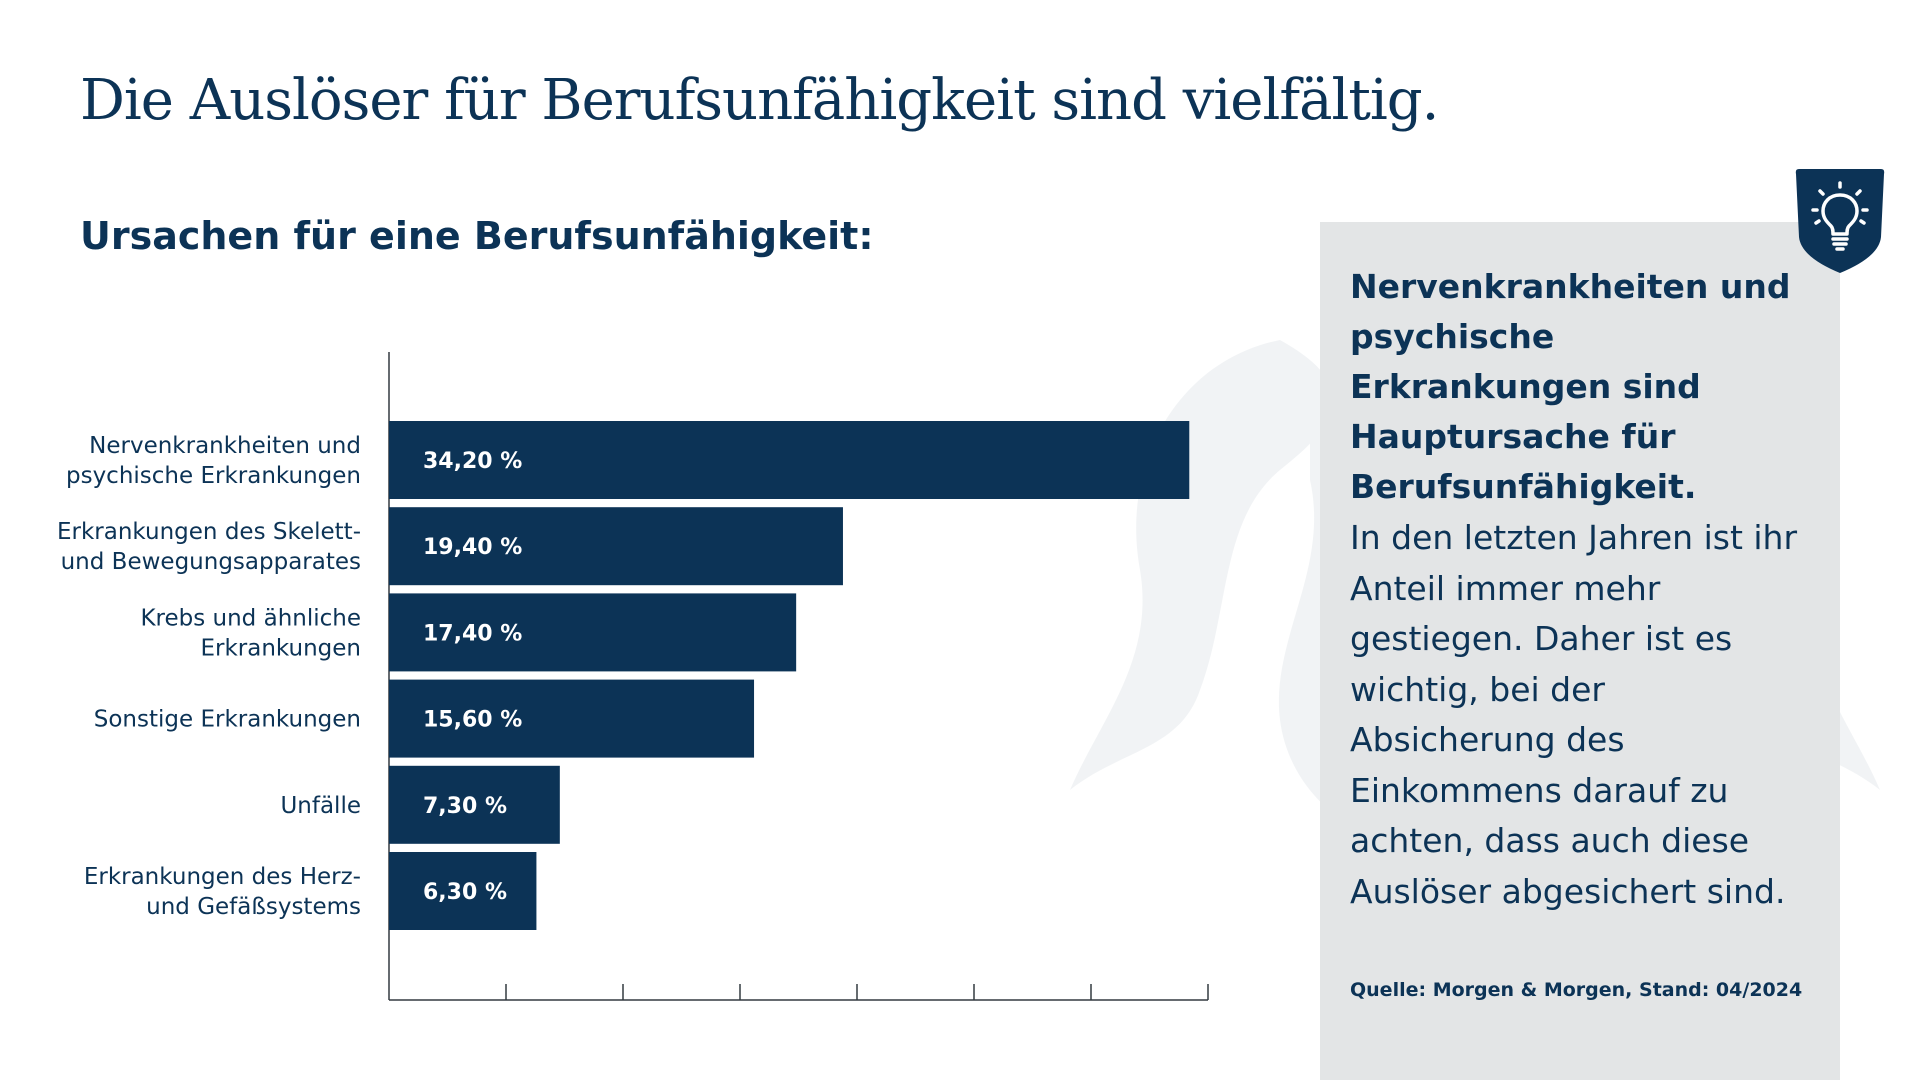 This screenshot has width=1920, height=1080. What do you see at coordinates (227, 720) in the screenshot?
I see `category-label: Sonstige Erkrankungen` at bounding box center [227, 720].